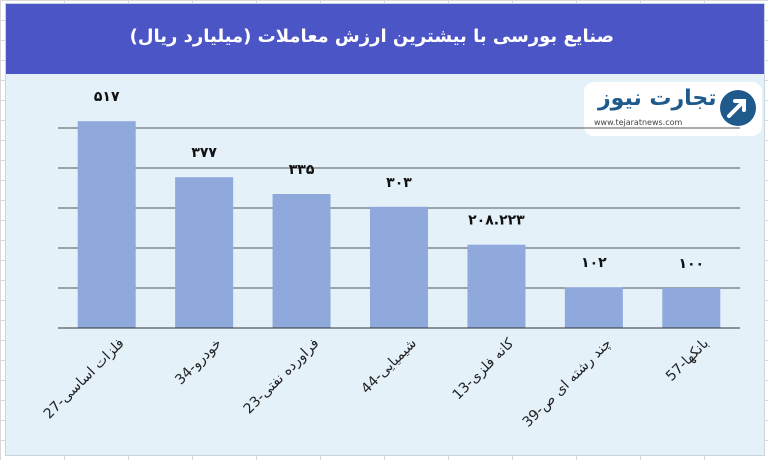  What do you see at coordinates (496, 221) in the screenshot?
I see `data-label: ۲۰۸.۲۲۳` at bounding box center [496, 221].